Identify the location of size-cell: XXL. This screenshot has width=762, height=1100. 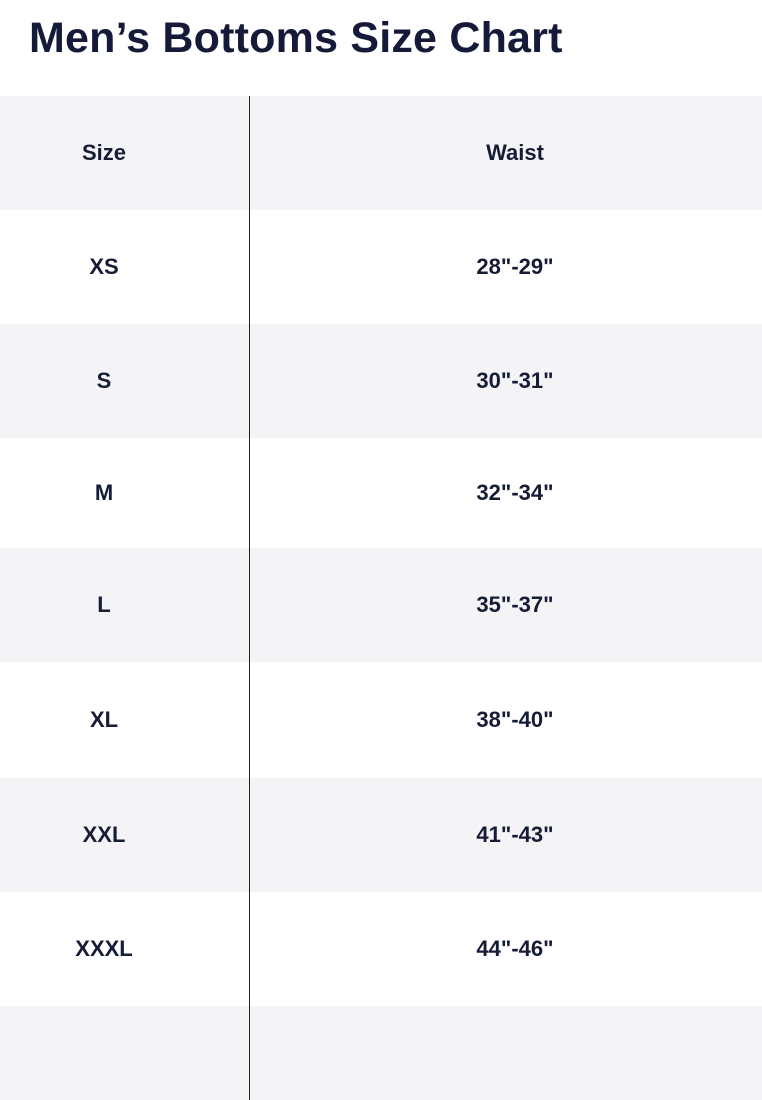
(104, 834).